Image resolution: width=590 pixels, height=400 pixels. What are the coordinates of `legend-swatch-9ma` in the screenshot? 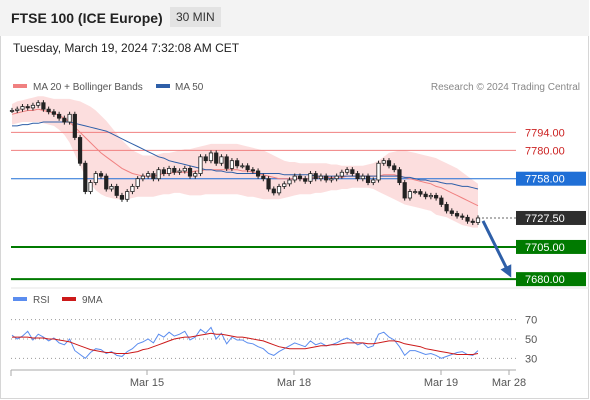 It's located at (69, 299).